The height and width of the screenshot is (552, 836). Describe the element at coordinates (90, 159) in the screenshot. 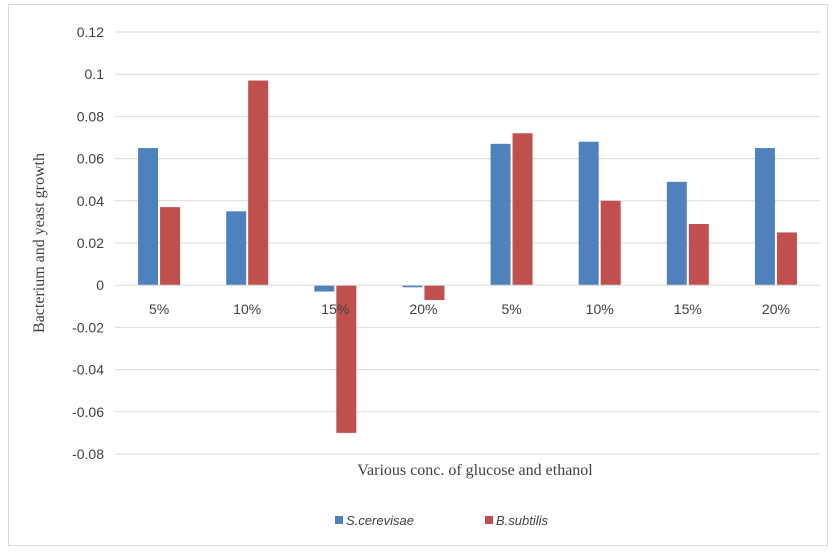

I see `y-tick-label: 0.06` at that location.